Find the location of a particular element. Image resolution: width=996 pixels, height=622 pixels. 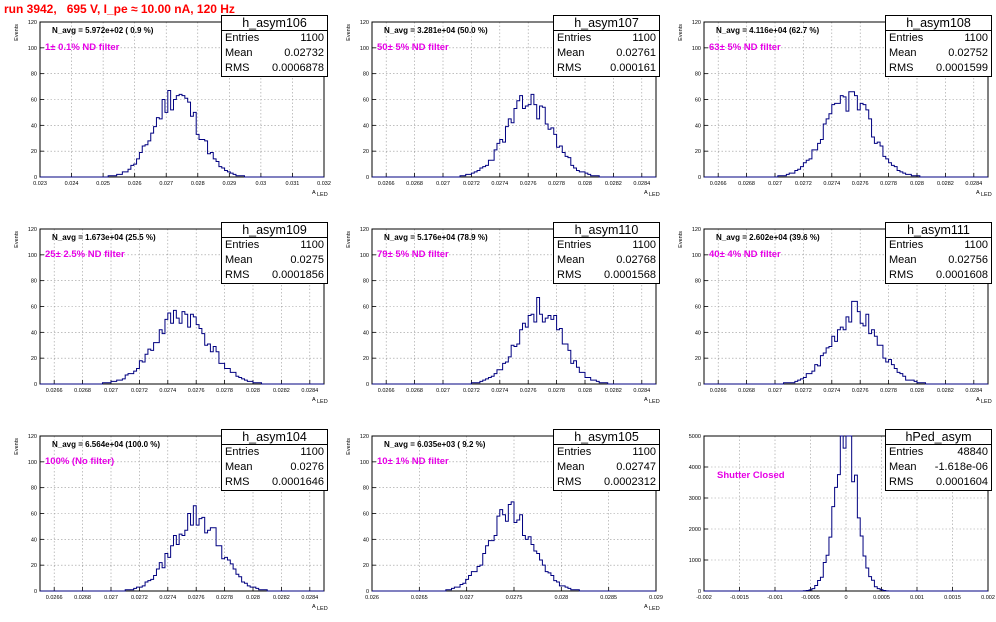

stats-value-mean: 0.02756 is located at coordinates (968, 260).